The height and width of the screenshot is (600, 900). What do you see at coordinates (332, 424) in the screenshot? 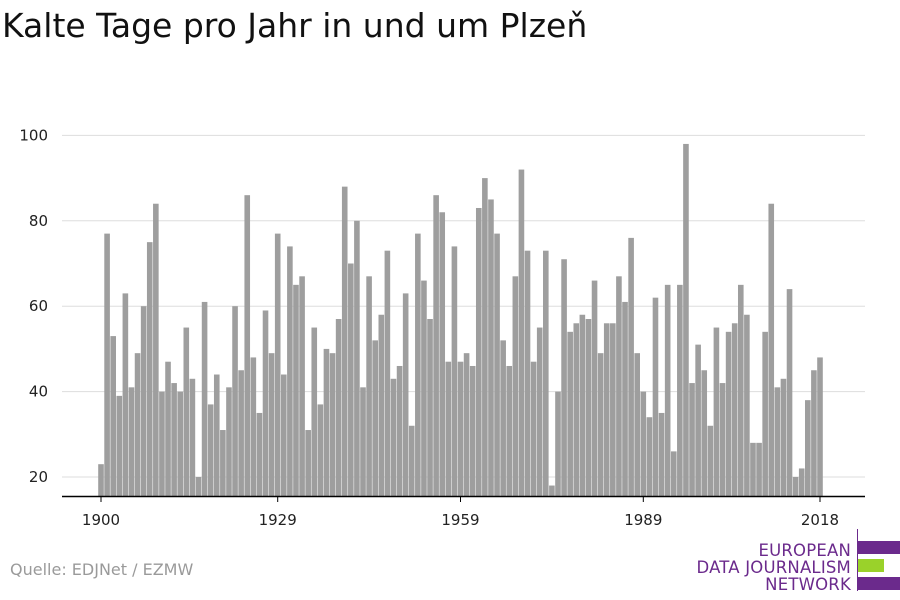
I see `bar-1938` at bounding box center [332, 424].